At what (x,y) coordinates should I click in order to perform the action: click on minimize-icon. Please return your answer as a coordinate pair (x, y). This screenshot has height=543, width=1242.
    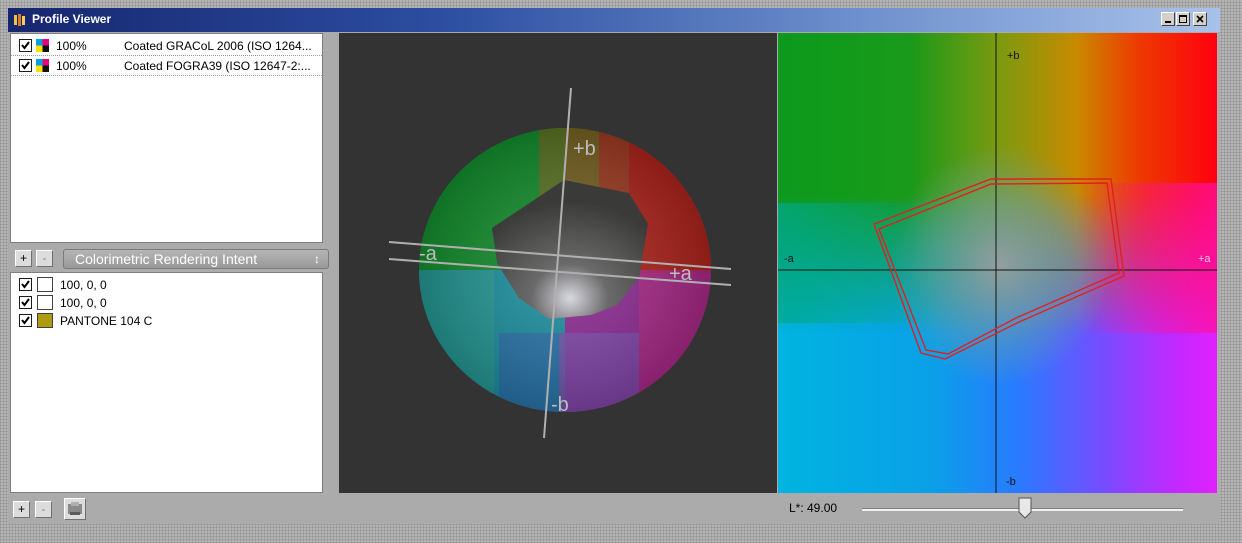
    Looking at the image, I should click on (1168, 22).